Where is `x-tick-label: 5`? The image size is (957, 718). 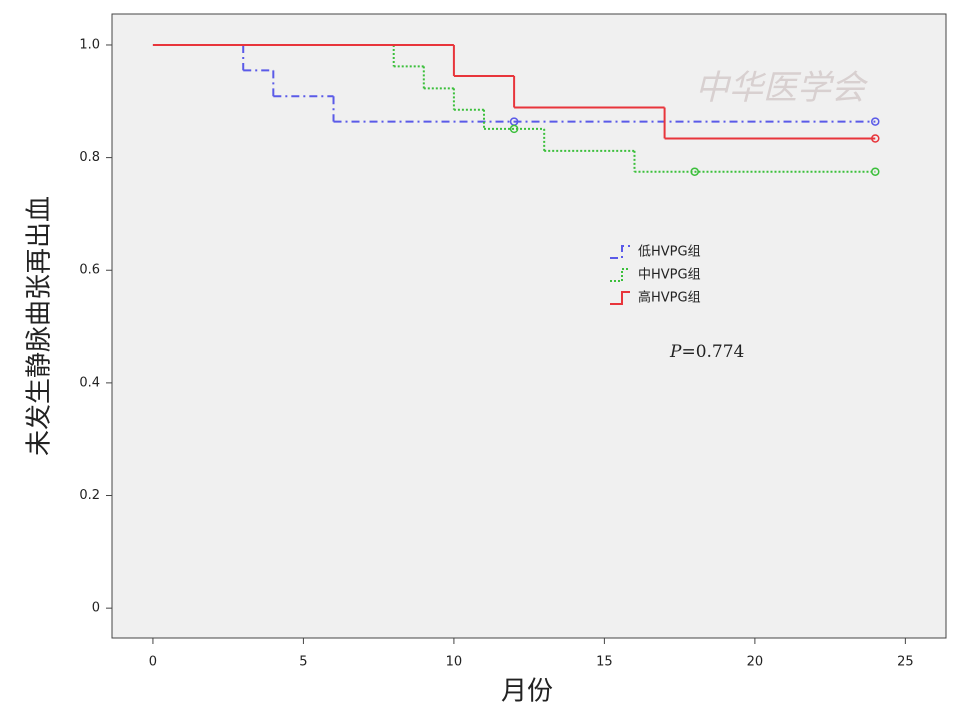 x-tick-label: 5 is located at coordinates (303, 662).